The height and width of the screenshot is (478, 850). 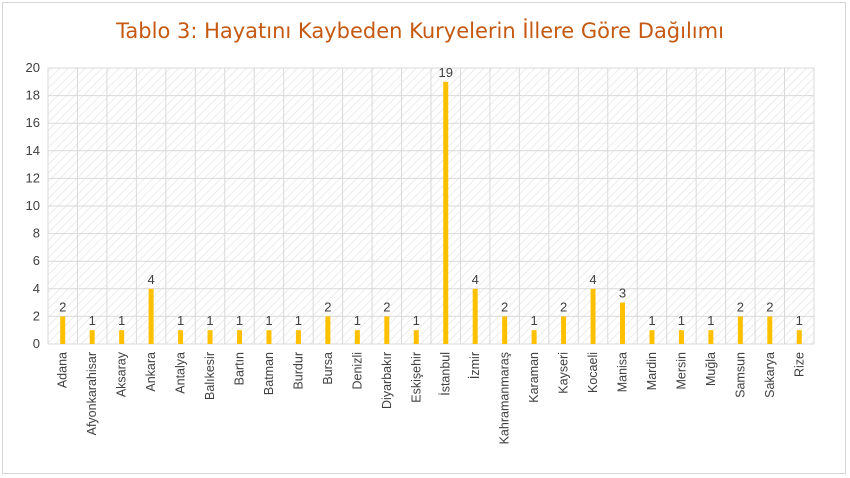 I want to click on x-tick-label: Antalya, so click(x=181, y=373).